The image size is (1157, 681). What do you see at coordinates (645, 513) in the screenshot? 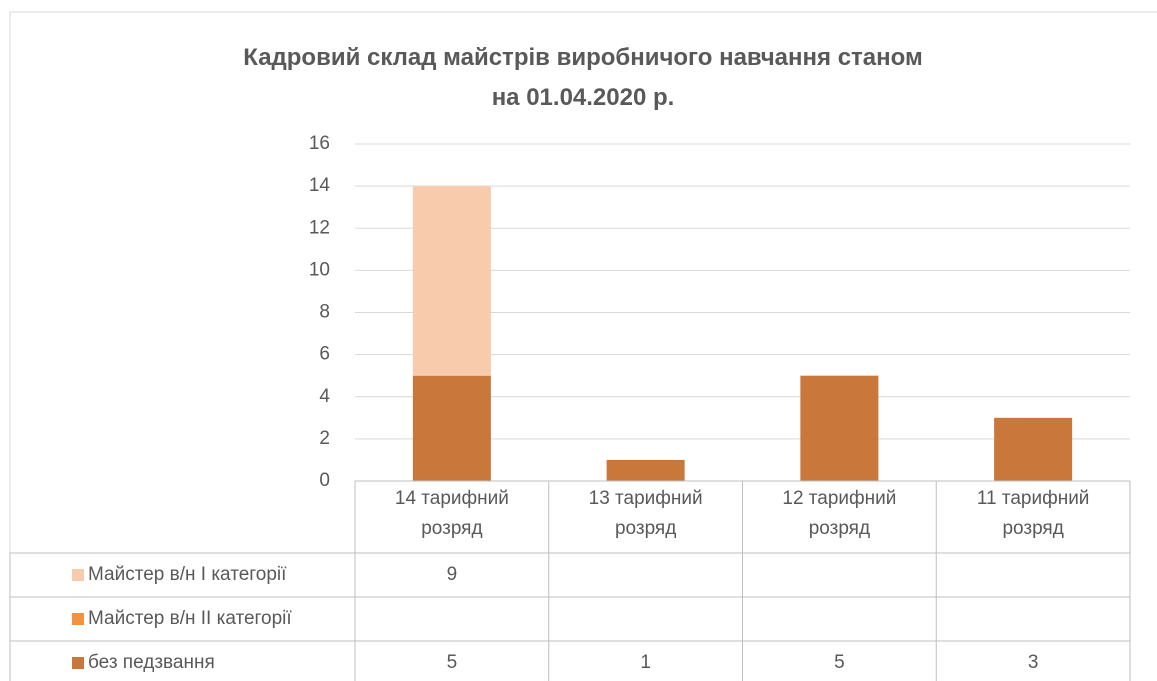
I see `x-tick-label: 13 тарифний розряд` at bounding box center [645, 513].